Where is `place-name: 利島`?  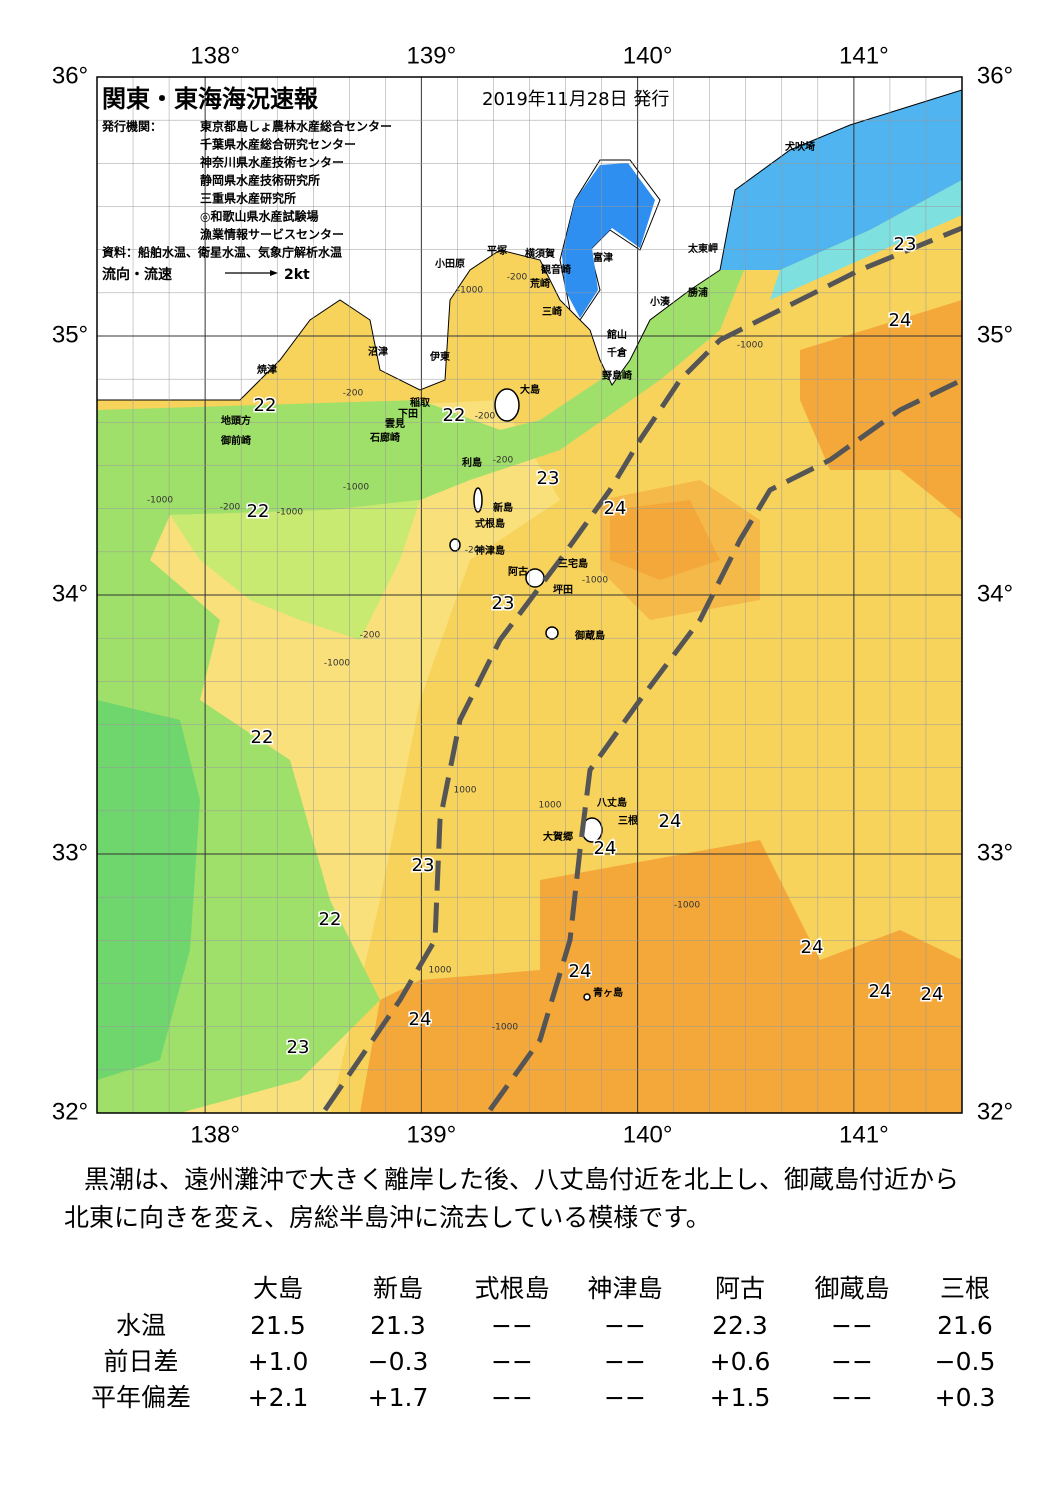
place-name: 利島 is located at coordinates (472, 462).